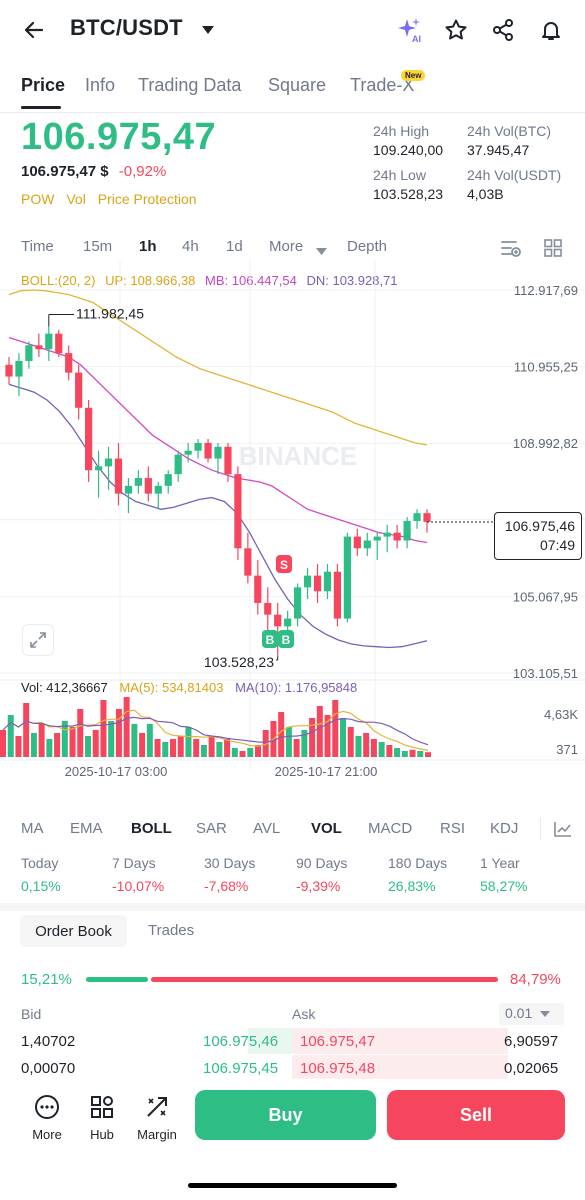 This screenshot has height=1200, width=585. Describe the element at coordinates (338, 1041) in the screenshot. I see `ask-price: 106.975,47` at that location.